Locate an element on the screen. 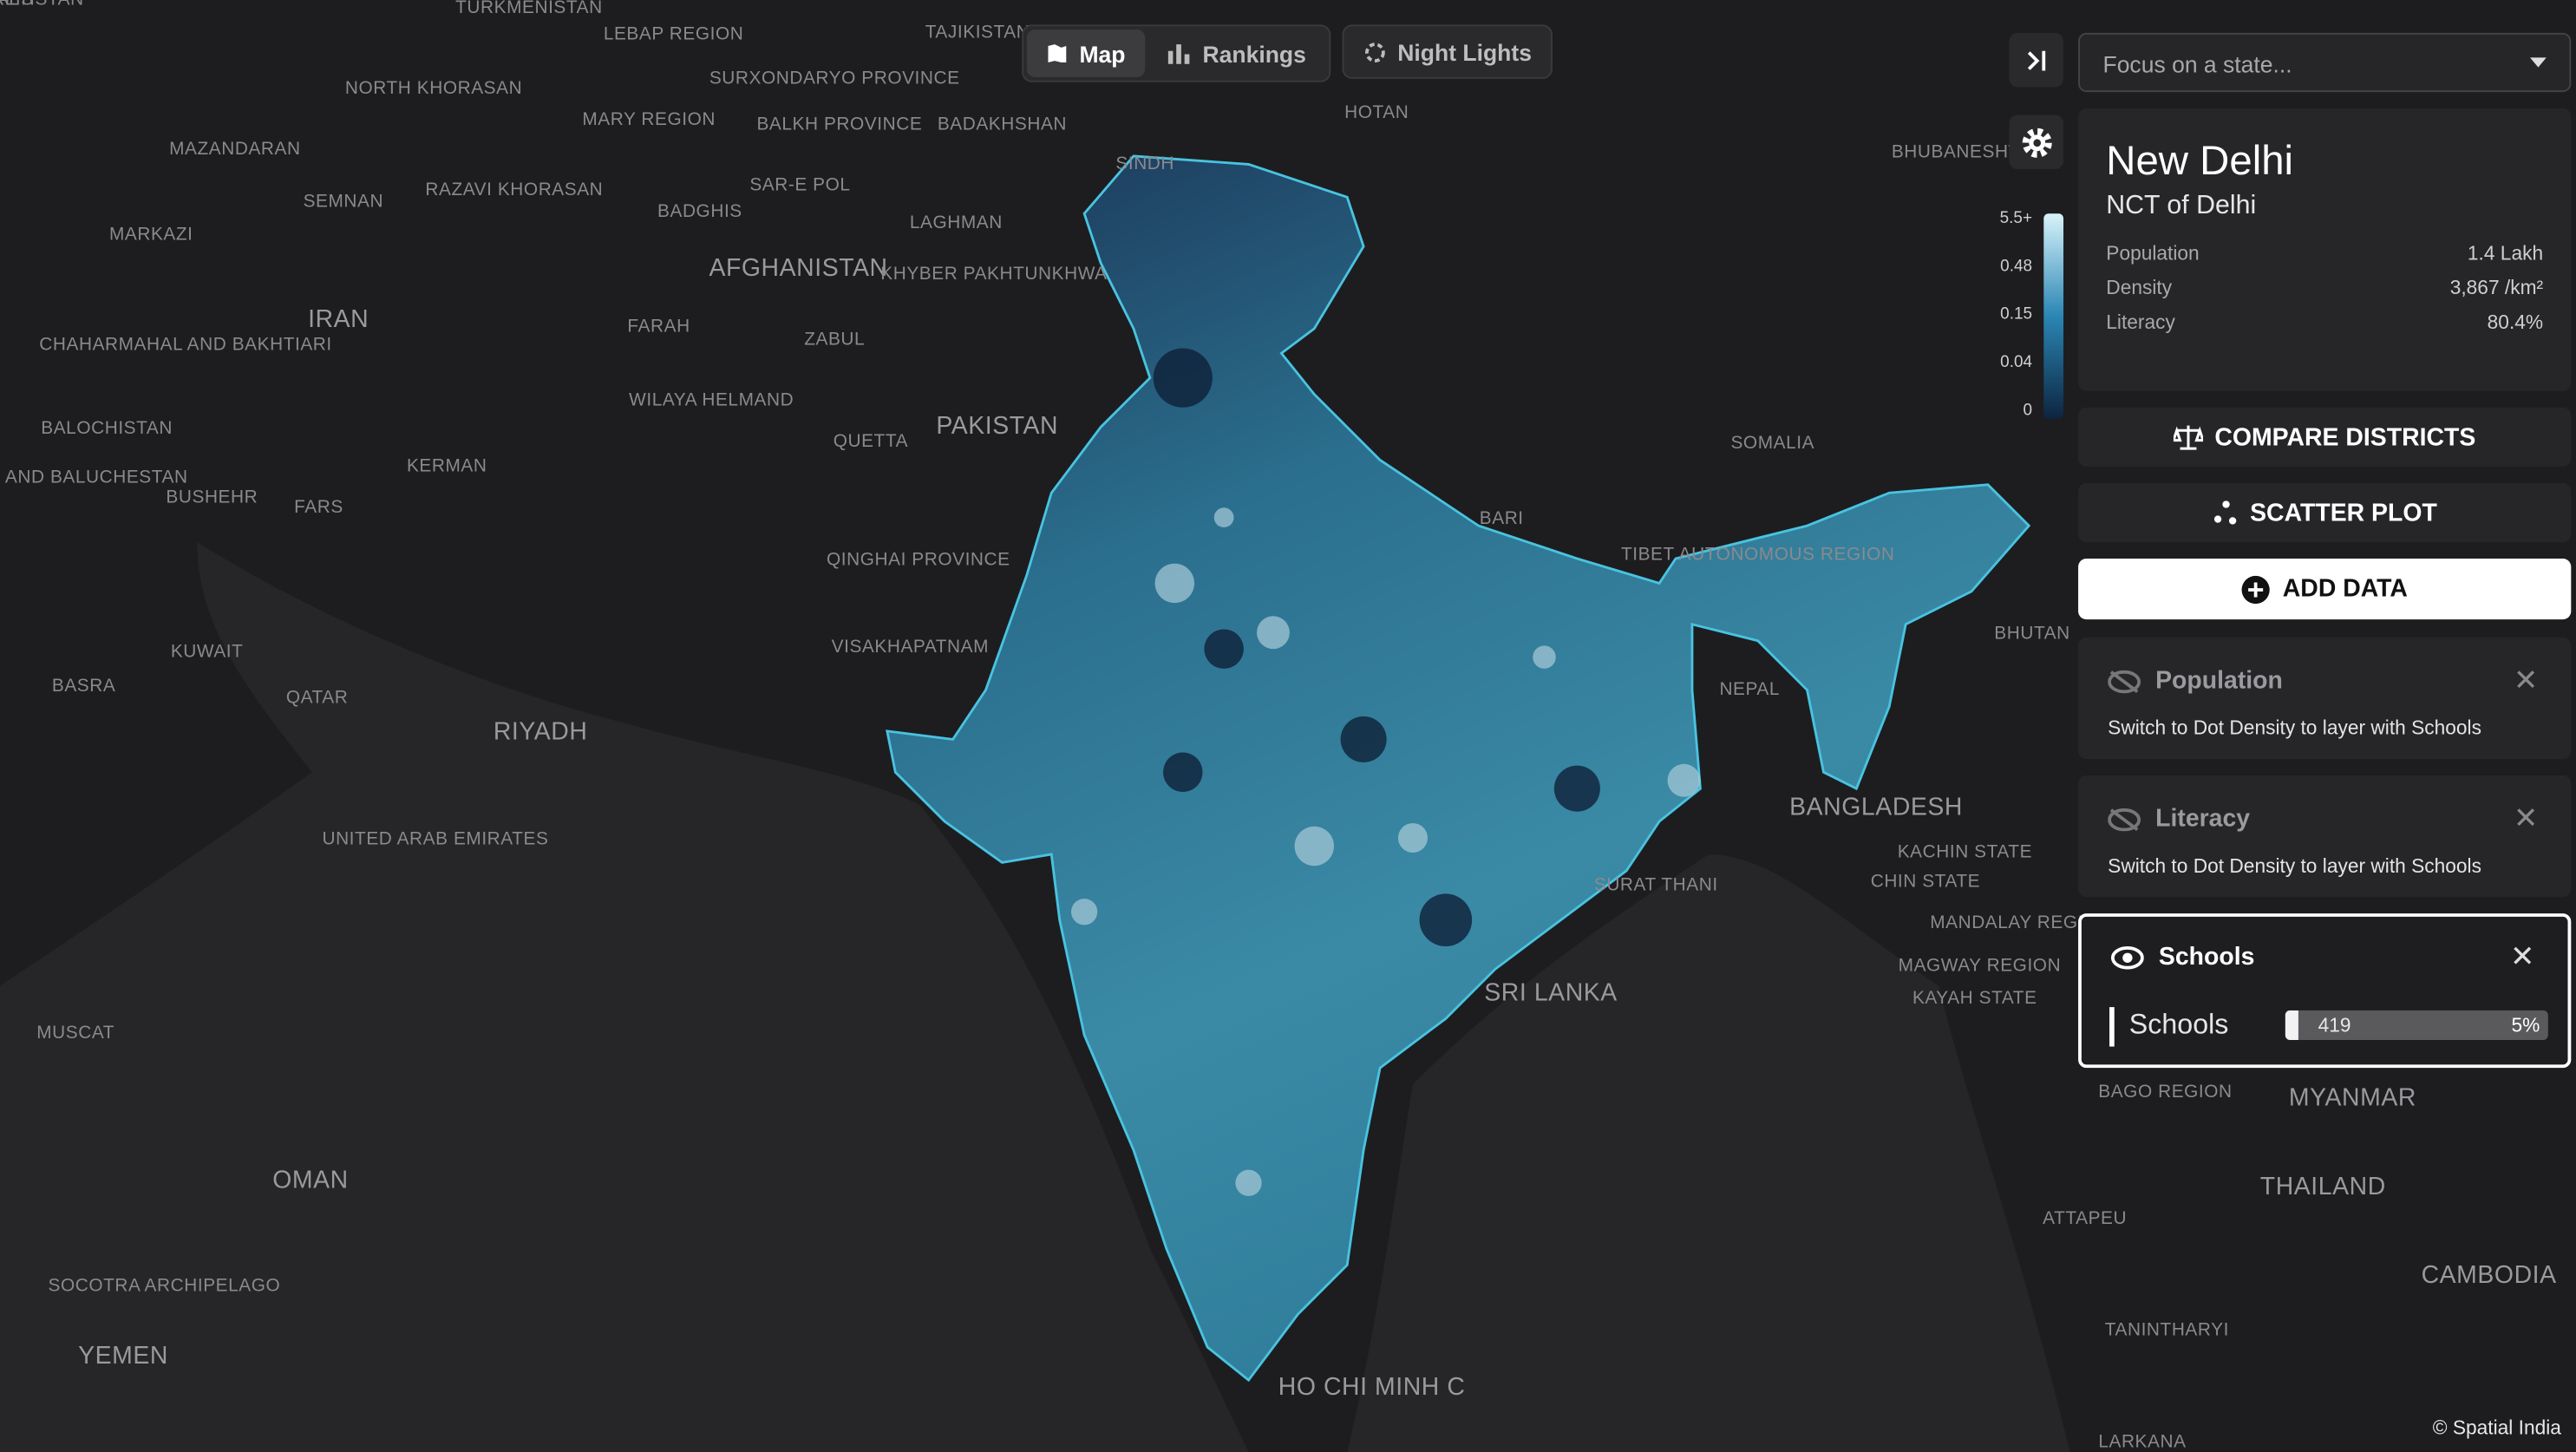 The height and width of the screenshot is (1452, 2576). stat-row: Density 3,867 /km² is located at coordinates (2324, 287).